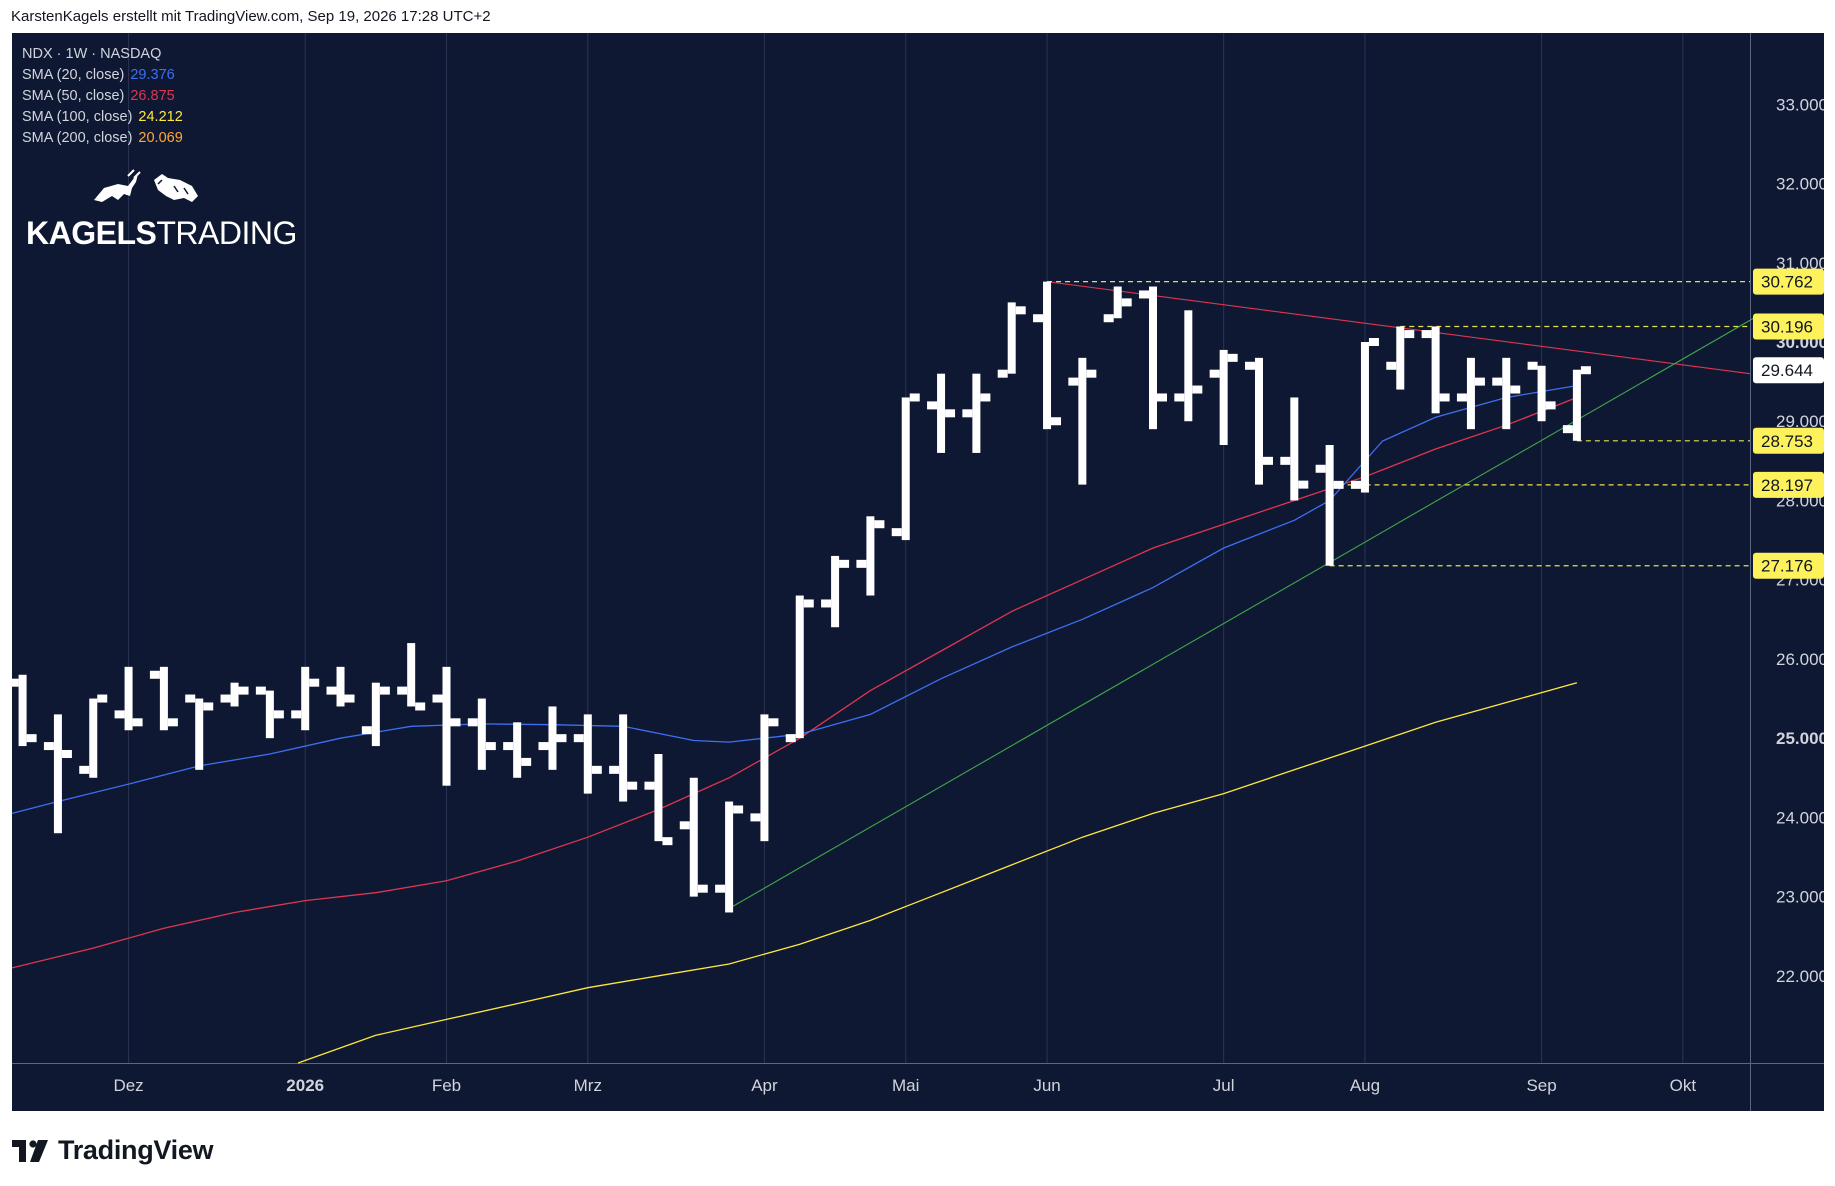 The width and height of the screenshot is (1835, 1186). I want to click on legend-sma50-label: SMA (50, close), so click(73, 96).